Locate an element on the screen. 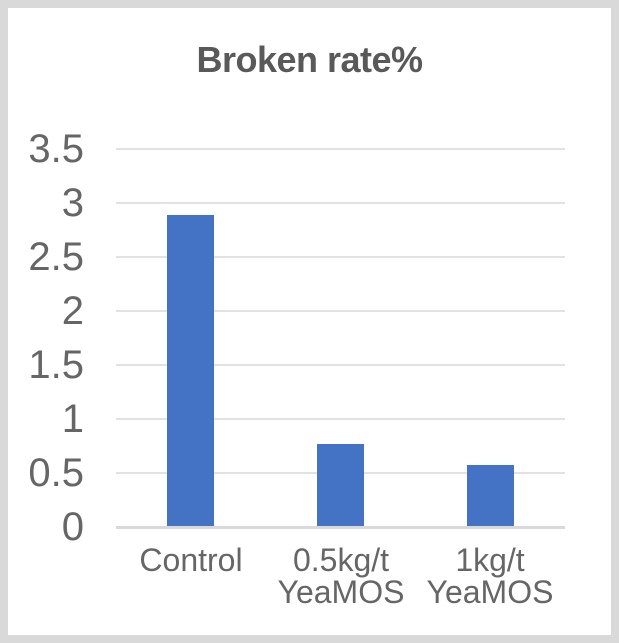 The width and height of the screenshot is (619, 643). y-tick-label: 2 is located at coordinates (72, 311).